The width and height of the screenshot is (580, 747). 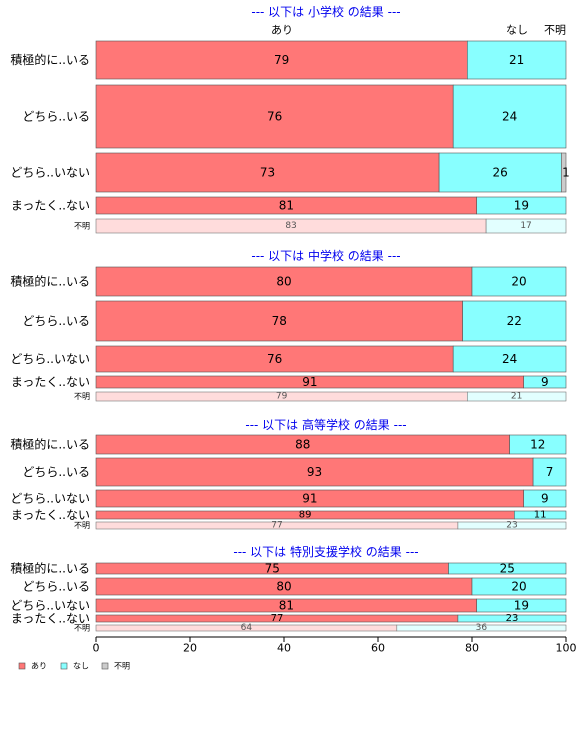 I want to click on panel-title: --- 以下は 小学校 の結果 ---, so click(x=325, y=11).